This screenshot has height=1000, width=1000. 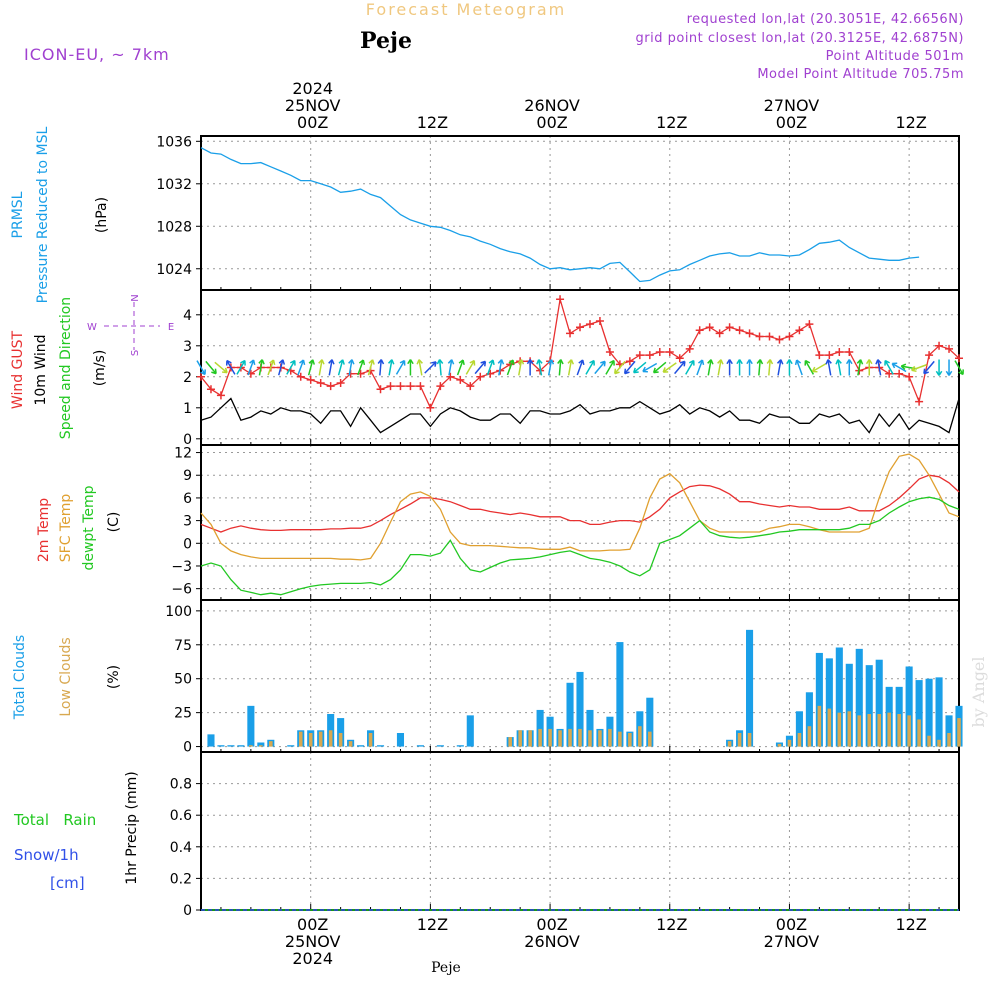 I want to click on ytick-label: 0.2, so click(x=181, y=879).